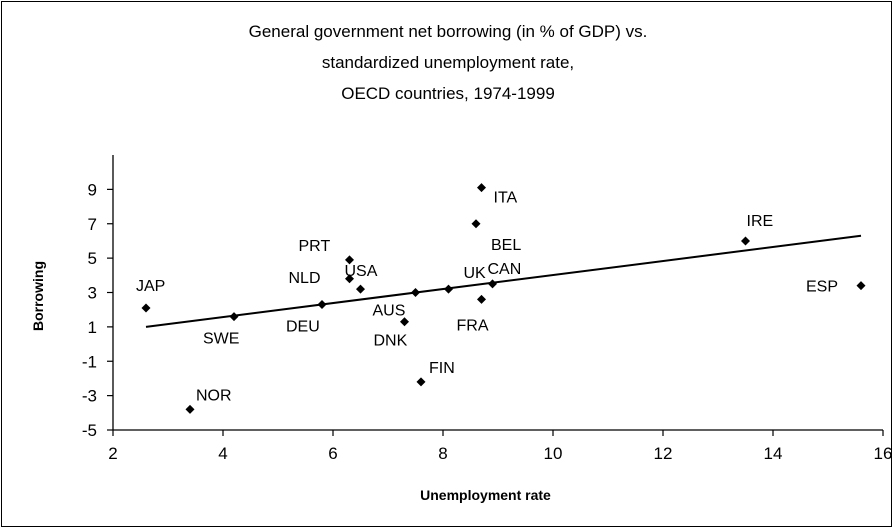  Describe the element at coordinates (92, 293) in the screenshot. I see `y-tick-label: 3` at that location.